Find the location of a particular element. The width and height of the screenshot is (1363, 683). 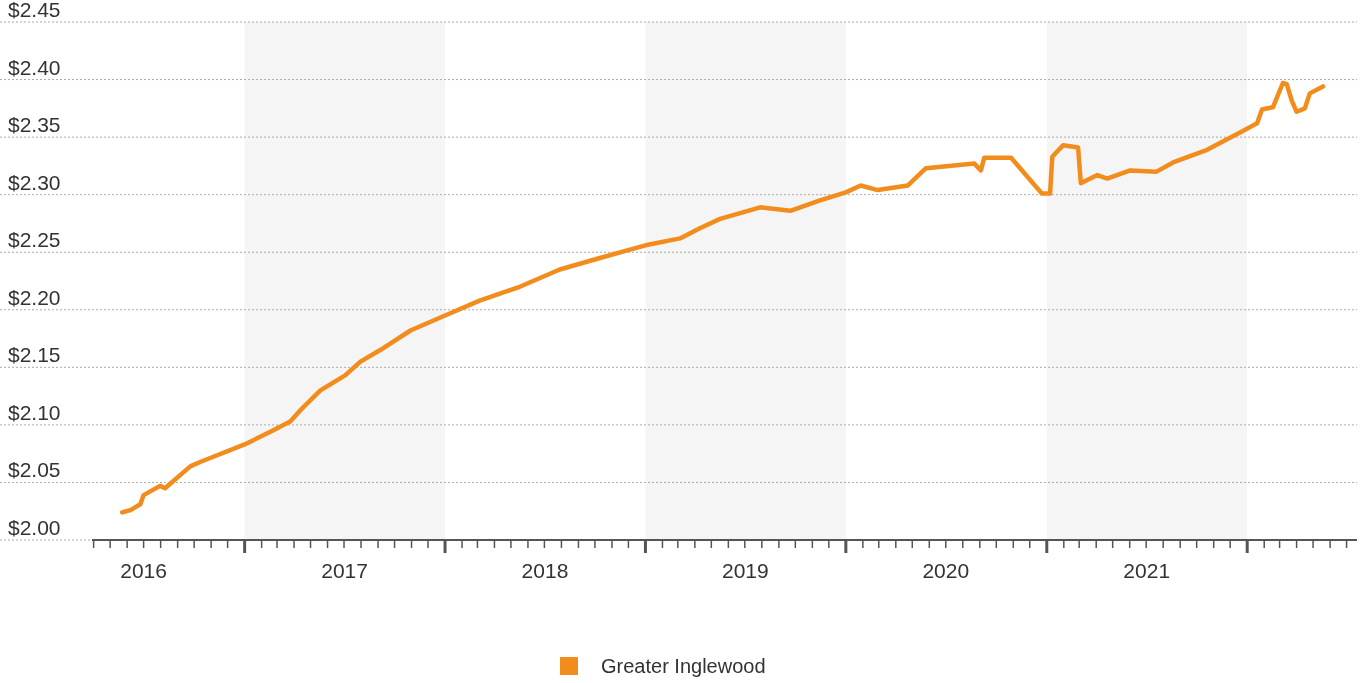

x-tick-label: 2016 is located at coordinates (143, 570).